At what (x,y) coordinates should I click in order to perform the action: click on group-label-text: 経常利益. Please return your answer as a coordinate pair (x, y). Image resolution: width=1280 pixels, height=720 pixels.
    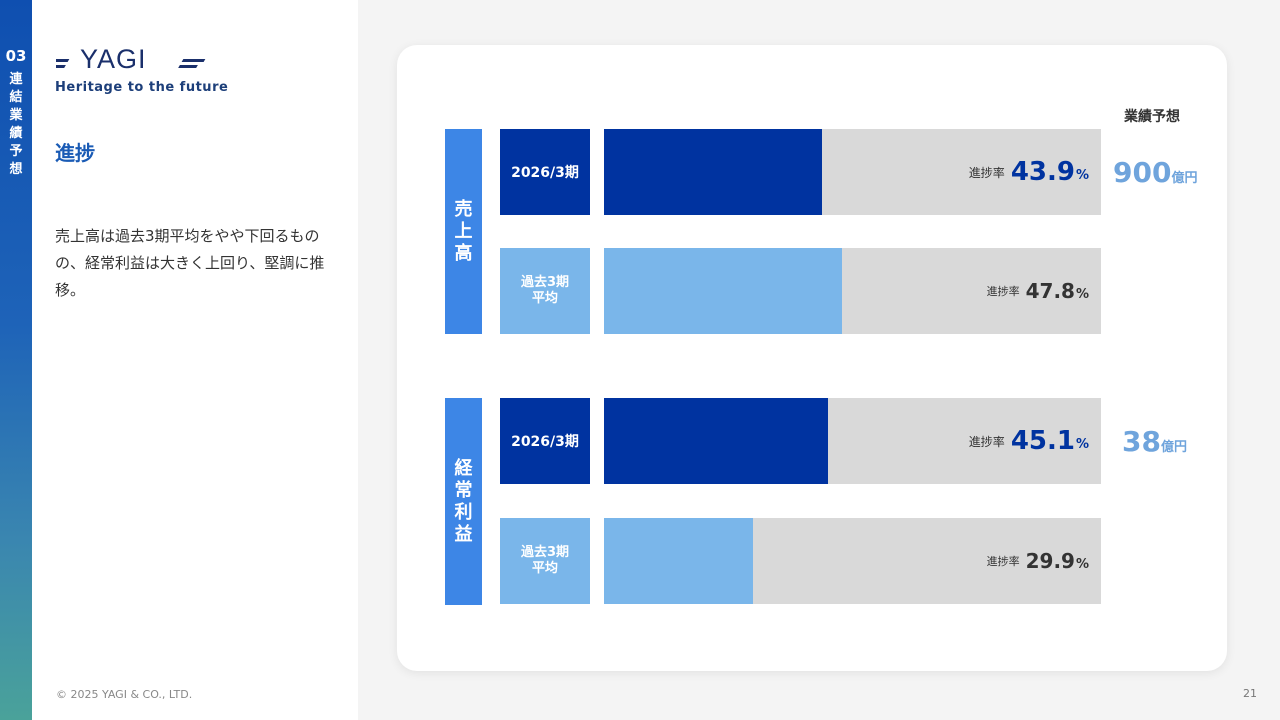
    Looking at the image, I should click on (463, 501).